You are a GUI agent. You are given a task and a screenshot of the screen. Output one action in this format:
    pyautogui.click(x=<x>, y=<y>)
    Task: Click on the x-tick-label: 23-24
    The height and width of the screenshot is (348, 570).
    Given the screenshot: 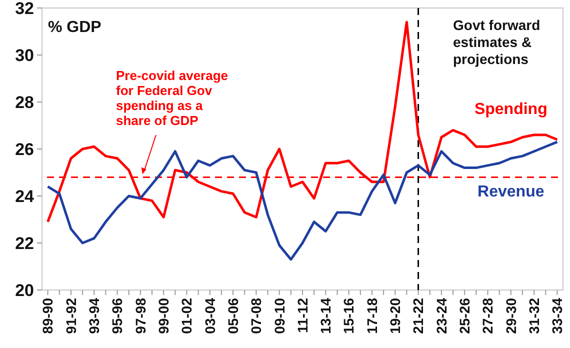 What is the action you would take?
    pyautogui.click(x=441, y=316)
    